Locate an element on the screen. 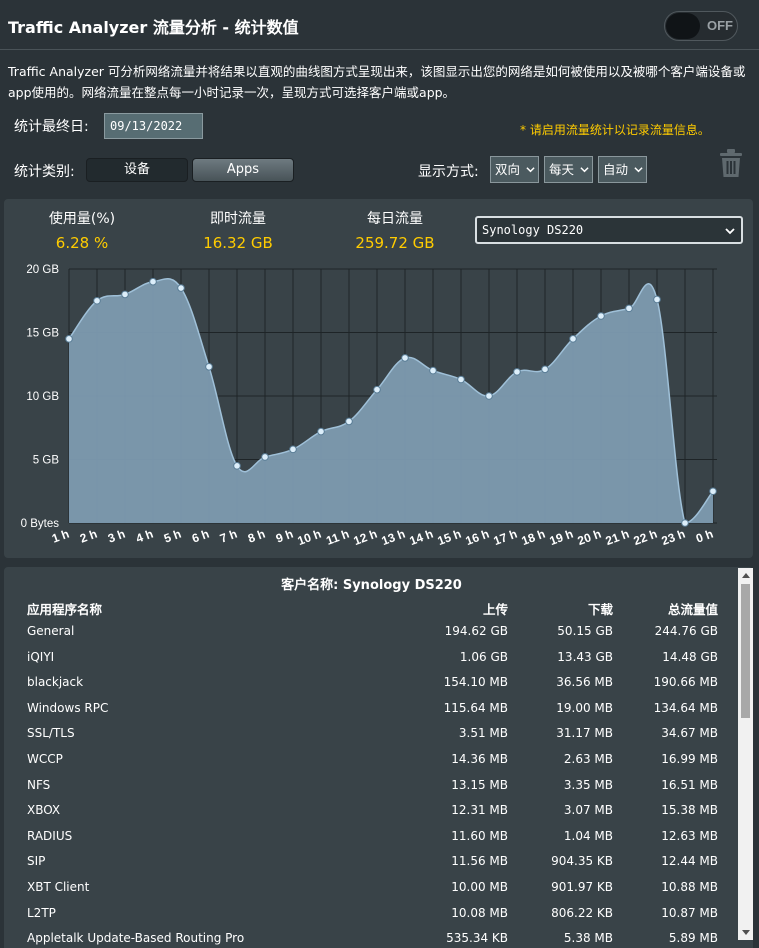 This screenshot has width=759, height=948. table-row: NFS 13.15 MB 3.35 MB 16.51 MB is located at coordinates (371, 785).